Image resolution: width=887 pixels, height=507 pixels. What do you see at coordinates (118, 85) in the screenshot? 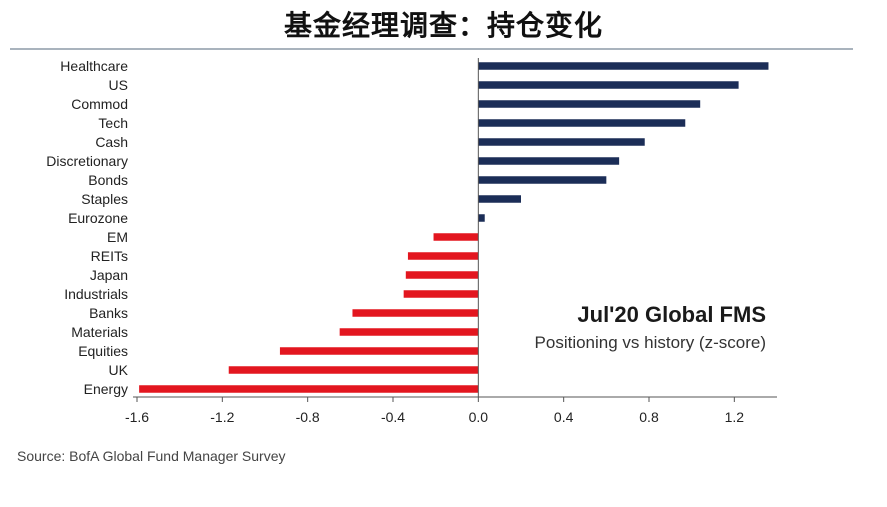
I see `category-label: US` at bounding box center [118, 85].